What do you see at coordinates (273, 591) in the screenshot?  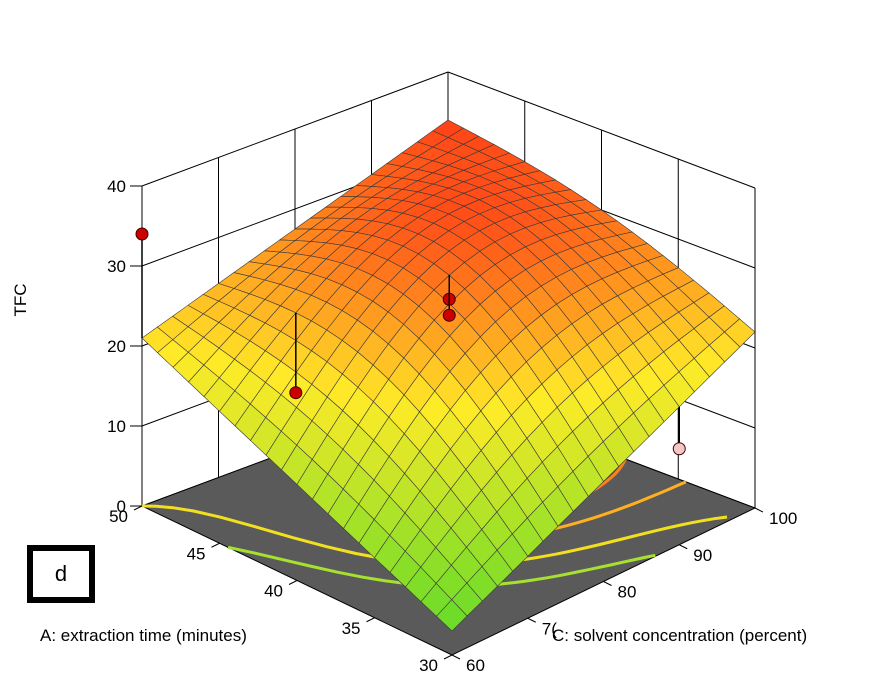 I see `x-tick-label: 40` at bounding box center [273, 591].